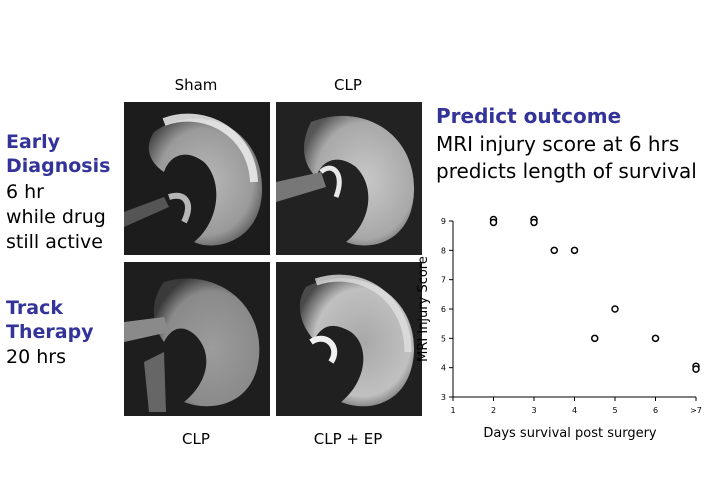 This screenshot has height=480, width=720. Describe the element at coordinates (54, 242) in the screenshot. I see `early-body-3: still active` at that location.